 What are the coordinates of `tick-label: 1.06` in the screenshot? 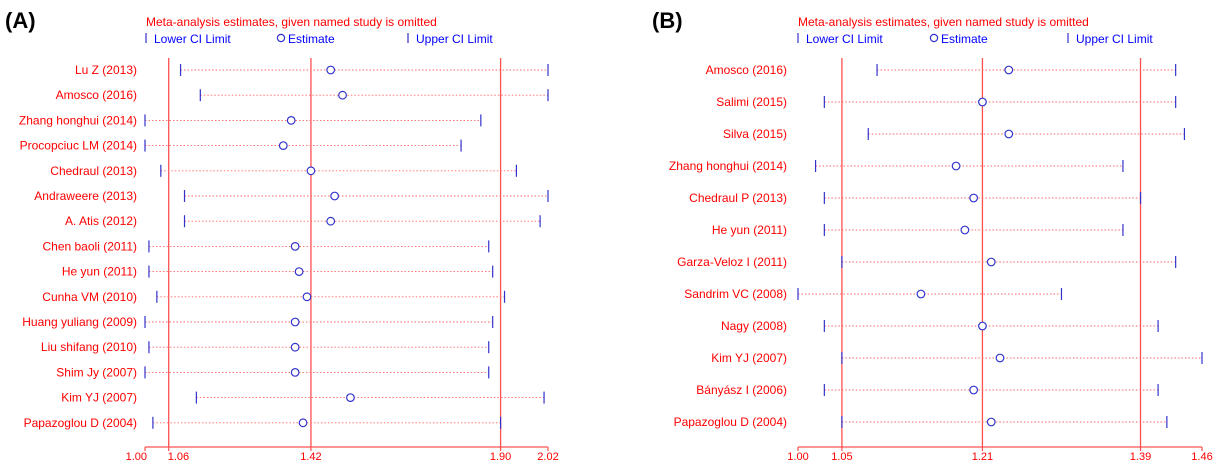 It's located at (178, 456).